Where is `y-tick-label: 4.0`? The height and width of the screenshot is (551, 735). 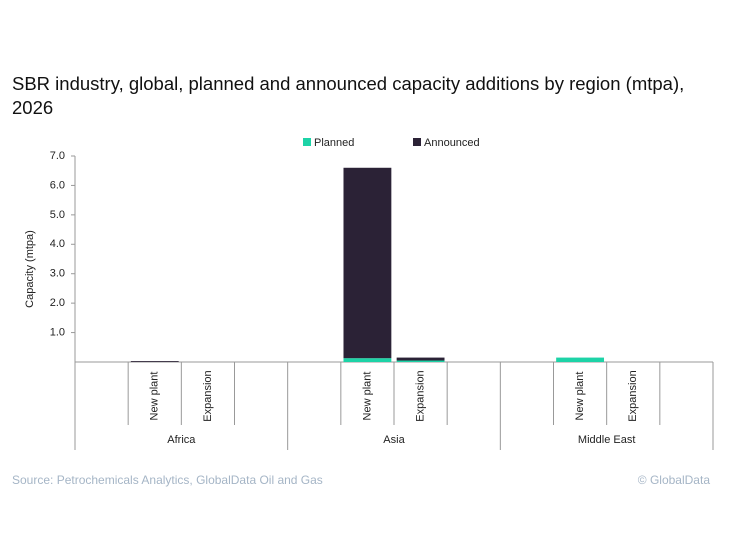
y-tick-label: 4.0 is located at coordinates (57, 244).